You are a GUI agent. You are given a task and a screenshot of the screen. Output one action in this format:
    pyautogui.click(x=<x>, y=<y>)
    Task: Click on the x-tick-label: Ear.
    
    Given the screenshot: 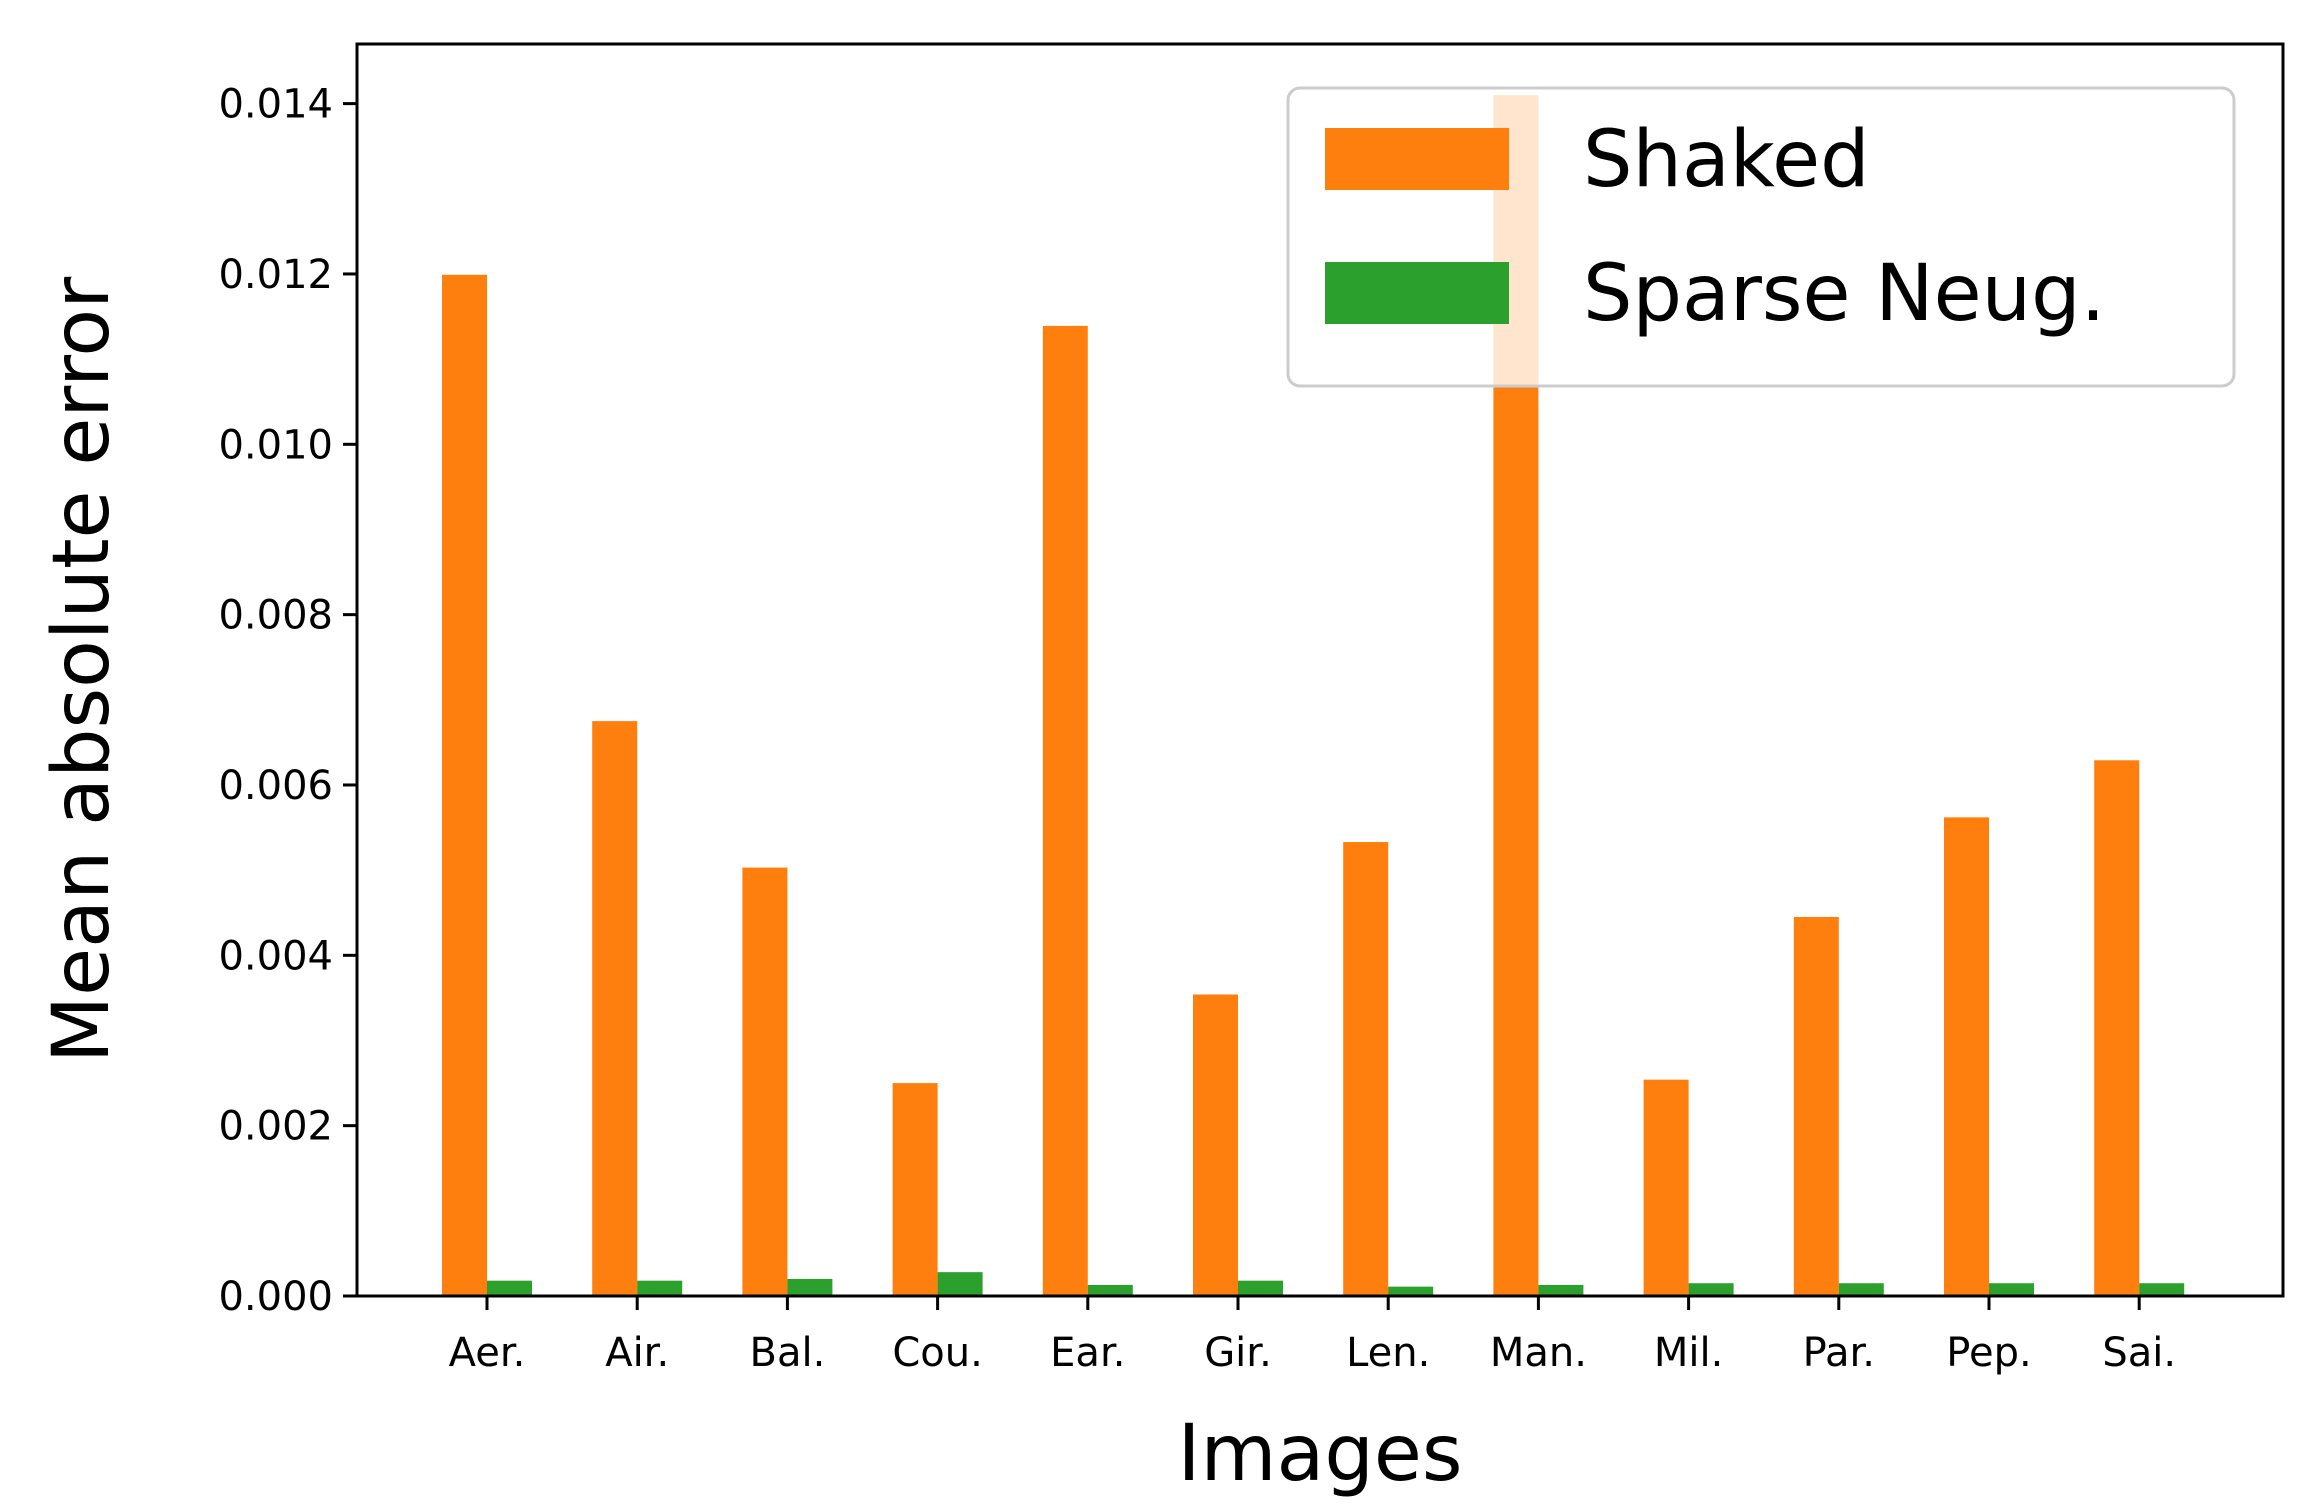 What is the action you would take?
    pyautogui.click(x=1087, y=1353)
    